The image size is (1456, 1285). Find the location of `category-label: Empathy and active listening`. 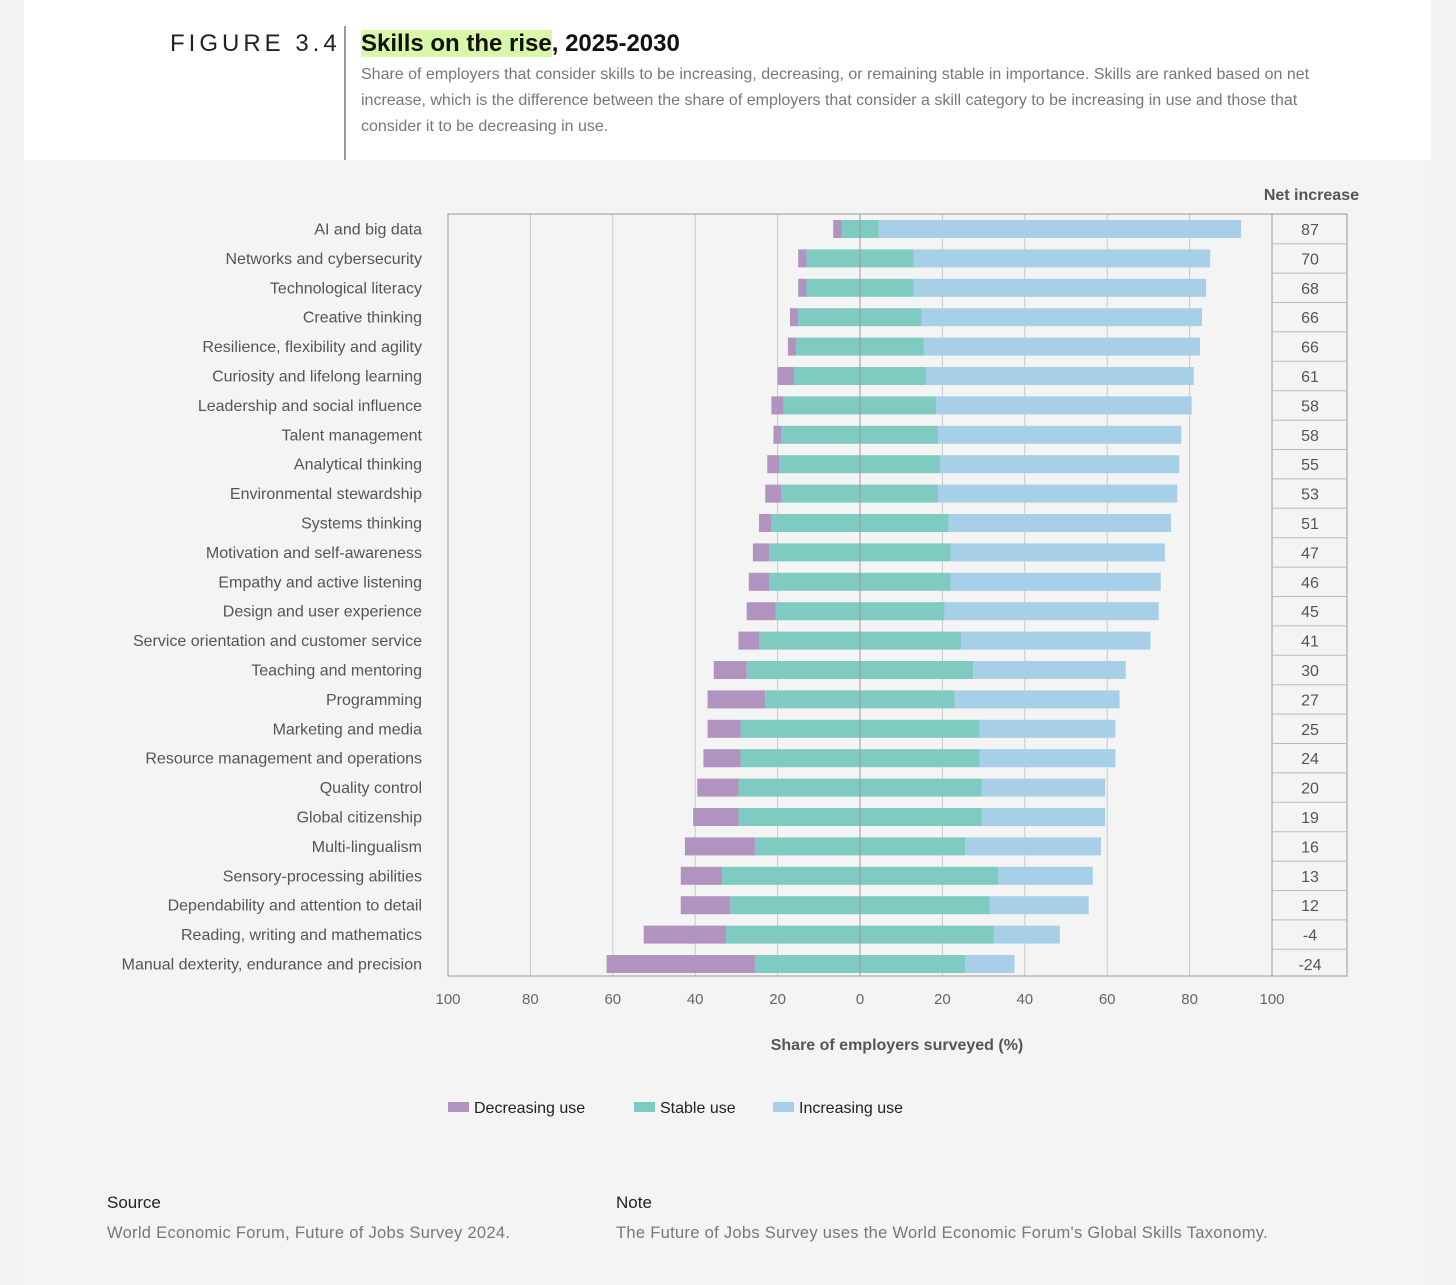

category-label: Empathy and active listening is located at coordinates (320, 582).